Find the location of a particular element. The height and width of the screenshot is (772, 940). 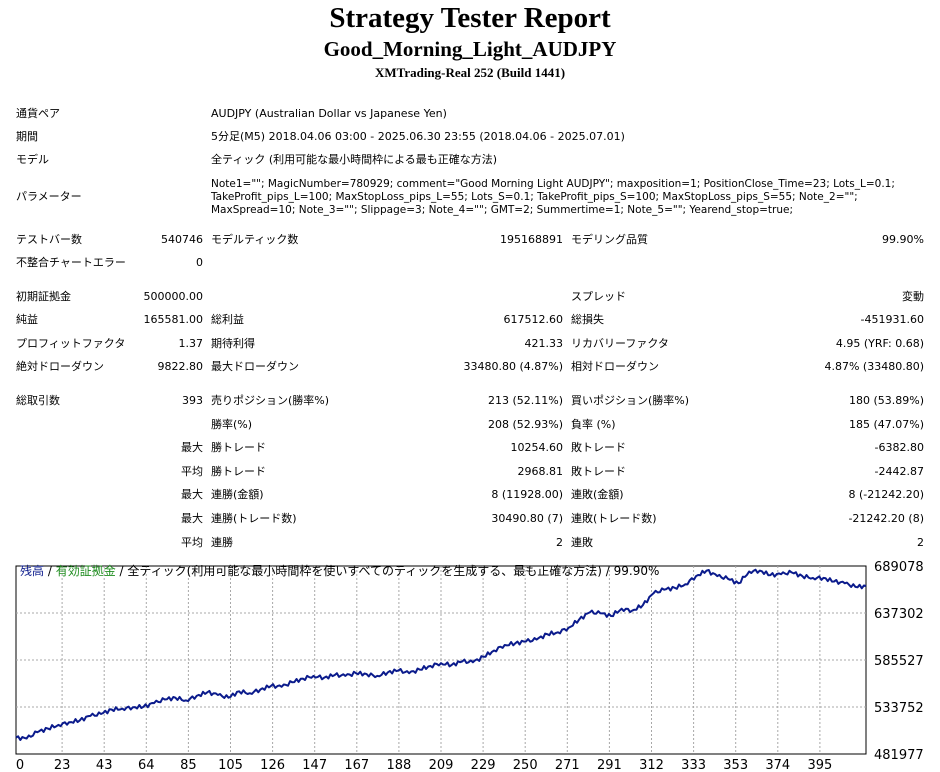

max-dd-value: 33480.80 (4.87%) is located at coordinates (513, 366).